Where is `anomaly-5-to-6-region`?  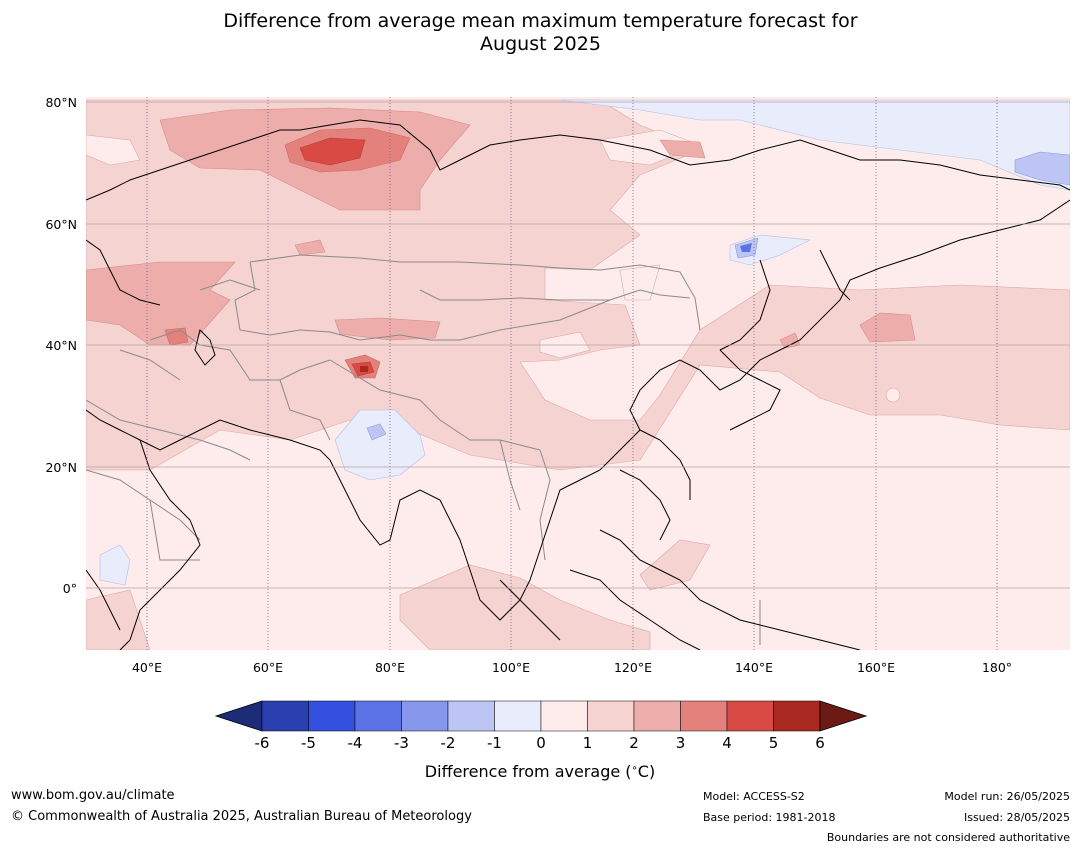
anomaly-5-to-6-region is located at coordinates (364, 369).